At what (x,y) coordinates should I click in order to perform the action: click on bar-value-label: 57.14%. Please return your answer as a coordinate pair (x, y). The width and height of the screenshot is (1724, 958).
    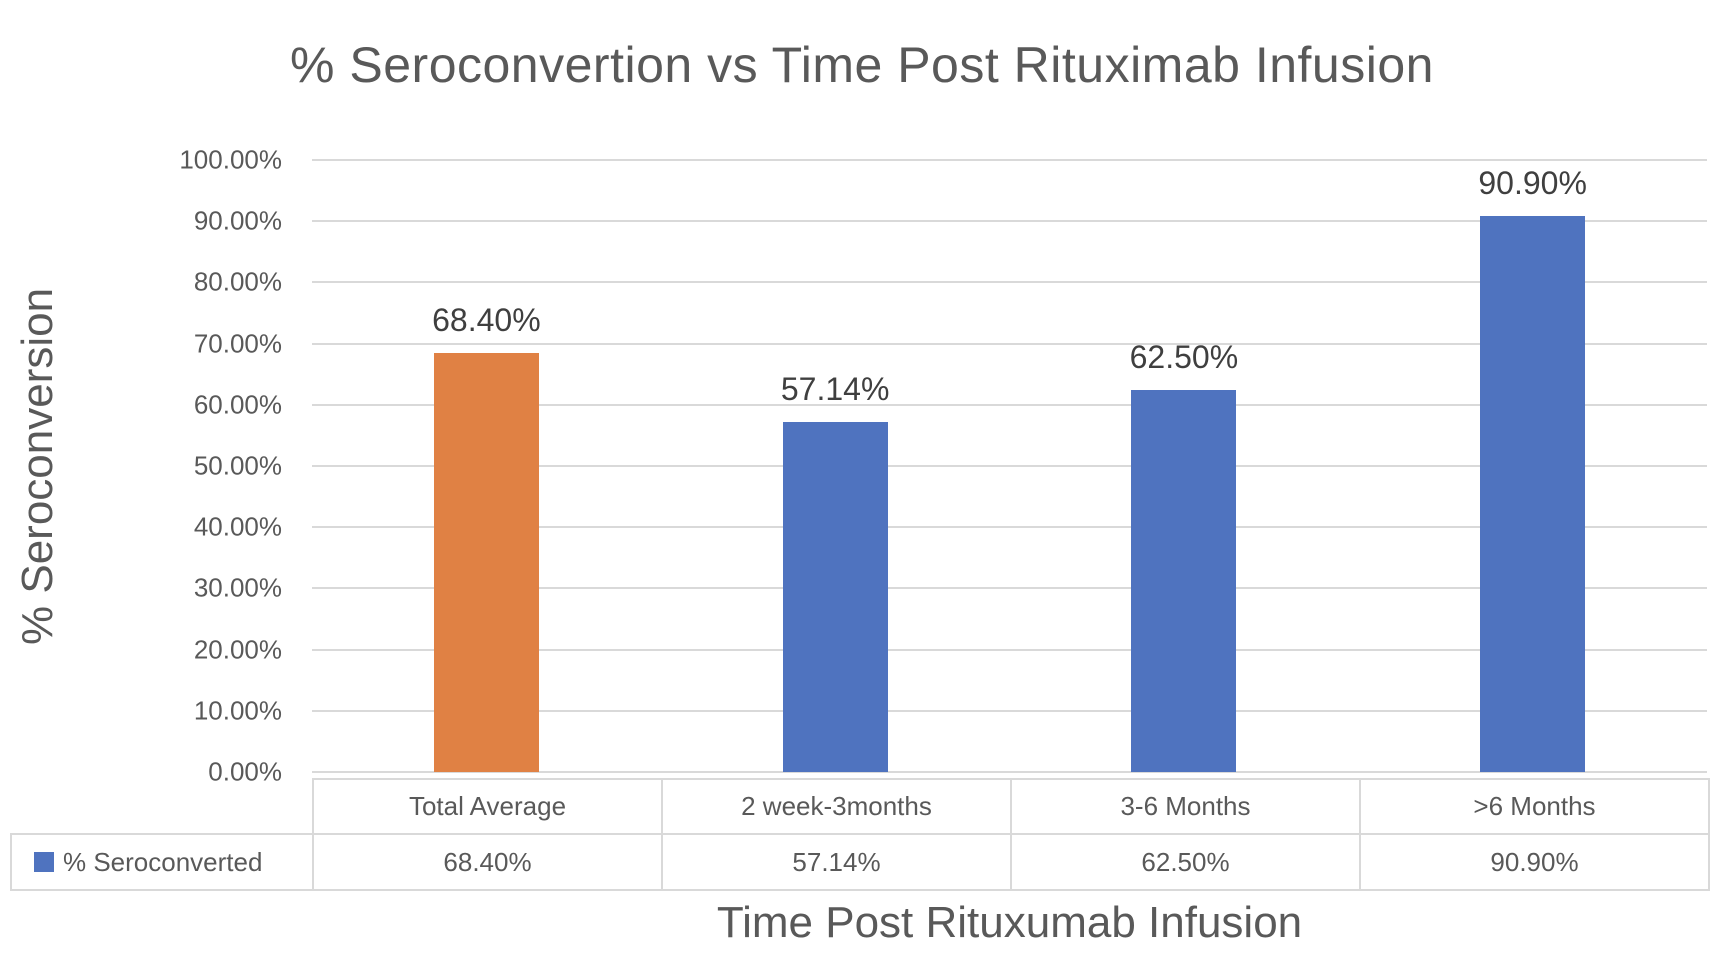
    Looking at the image, I should click on (835, 389).